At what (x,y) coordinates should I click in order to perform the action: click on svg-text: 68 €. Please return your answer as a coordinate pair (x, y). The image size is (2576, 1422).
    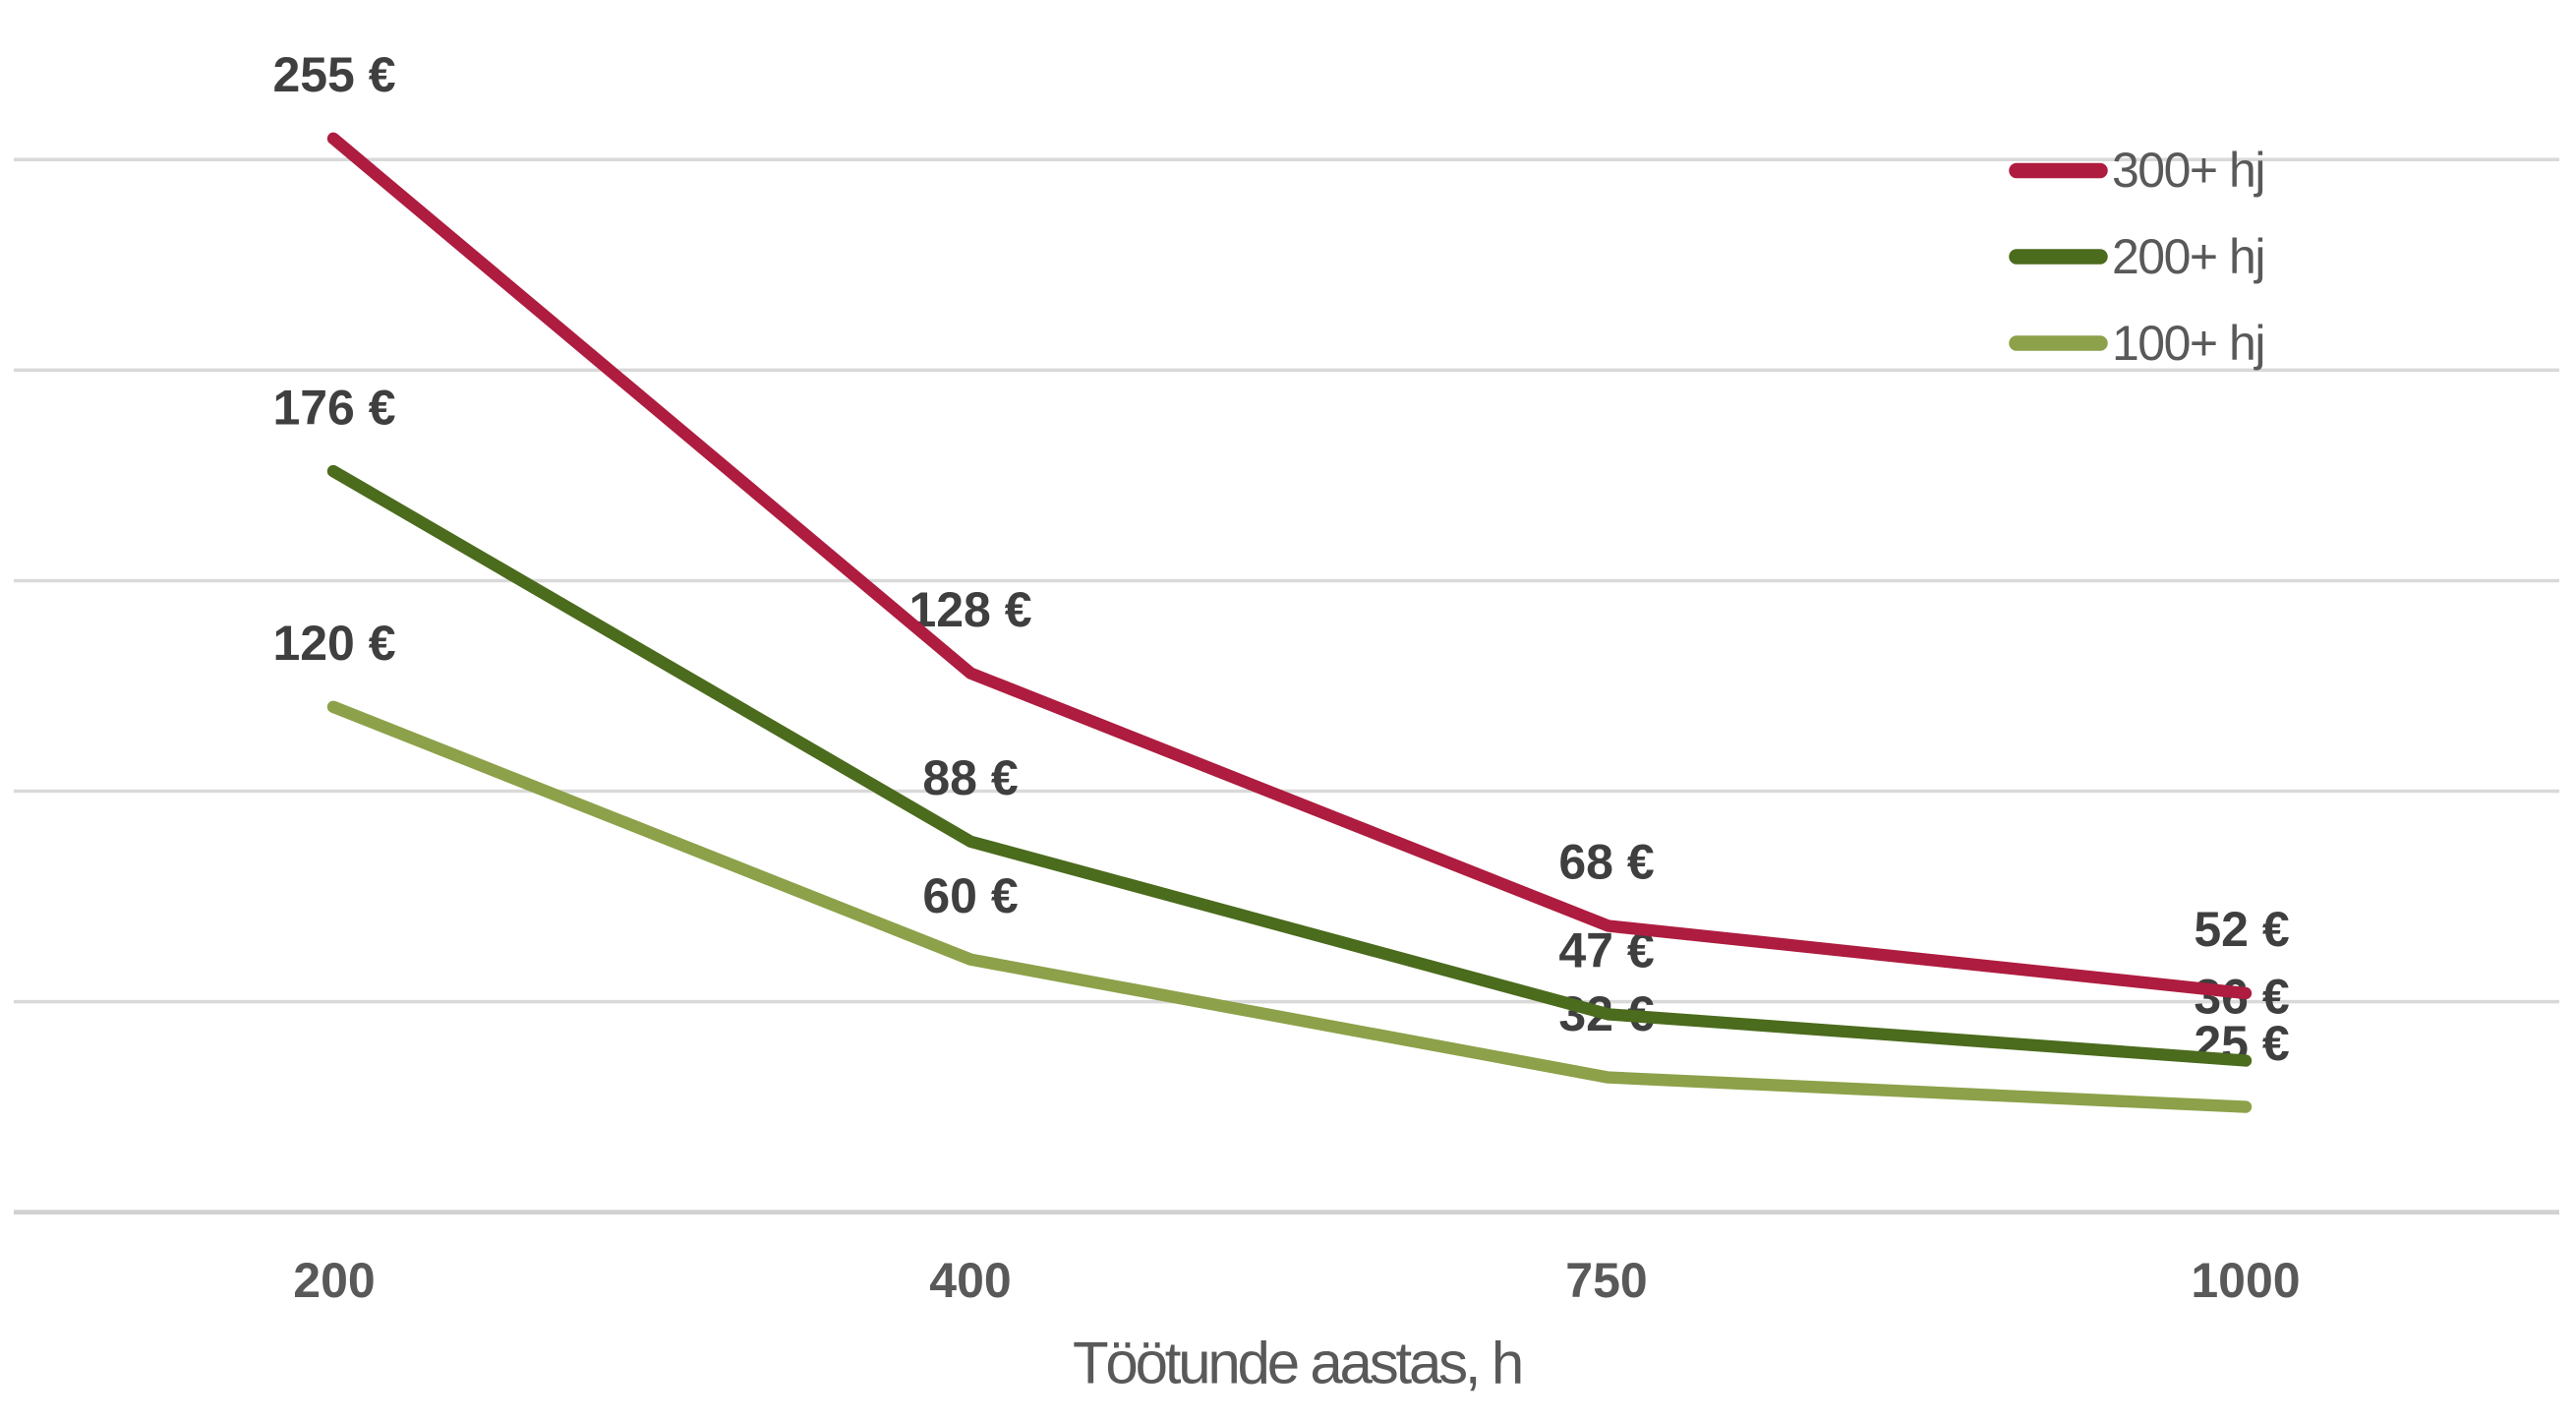
    Looking at the image, I should click on (1606, 862).